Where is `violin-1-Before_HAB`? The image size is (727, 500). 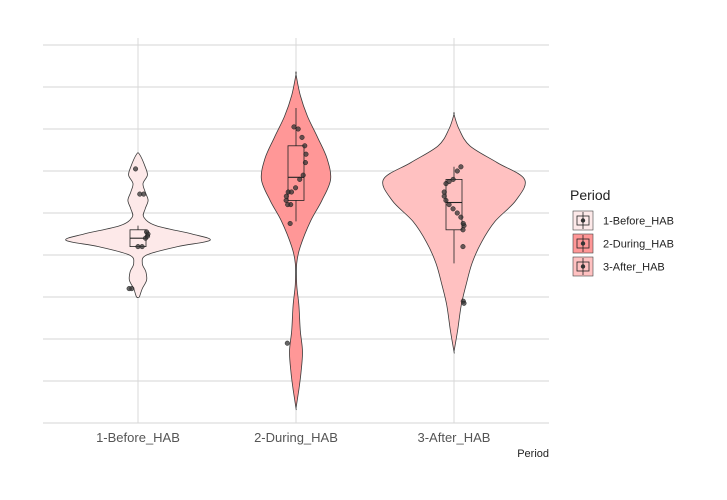
violin-1-Before_HAB is located at coordinates (138, 225).